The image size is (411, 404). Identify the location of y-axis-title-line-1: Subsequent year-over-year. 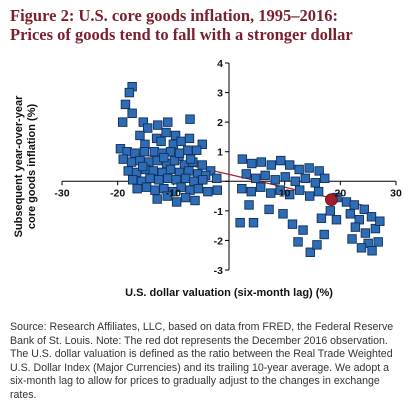
(19, 166).